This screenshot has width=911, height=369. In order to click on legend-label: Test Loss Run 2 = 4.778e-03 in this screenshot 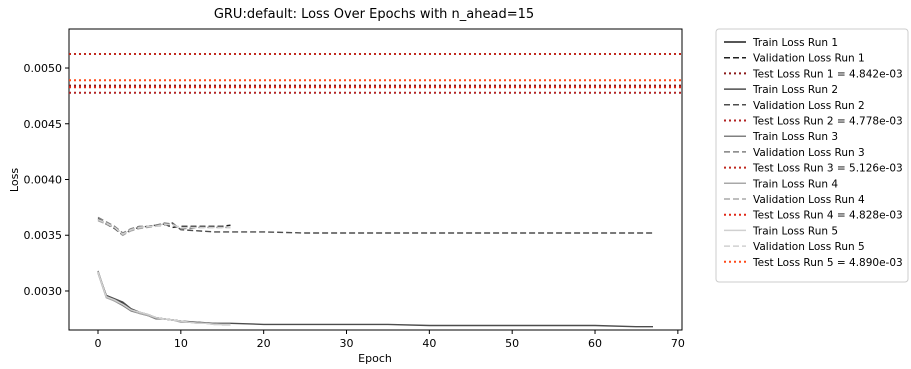, I will do `click(827, 122)`.